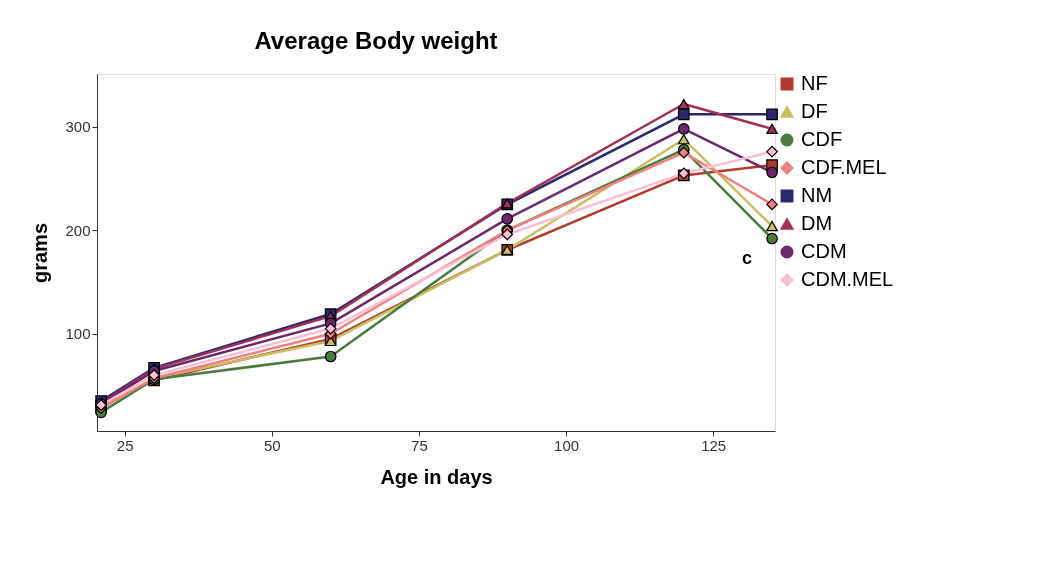  What do you see at coordinates (419, 445) in the screenshot?
I see `x-tick-label: 75` at bounding box center [419, 445].